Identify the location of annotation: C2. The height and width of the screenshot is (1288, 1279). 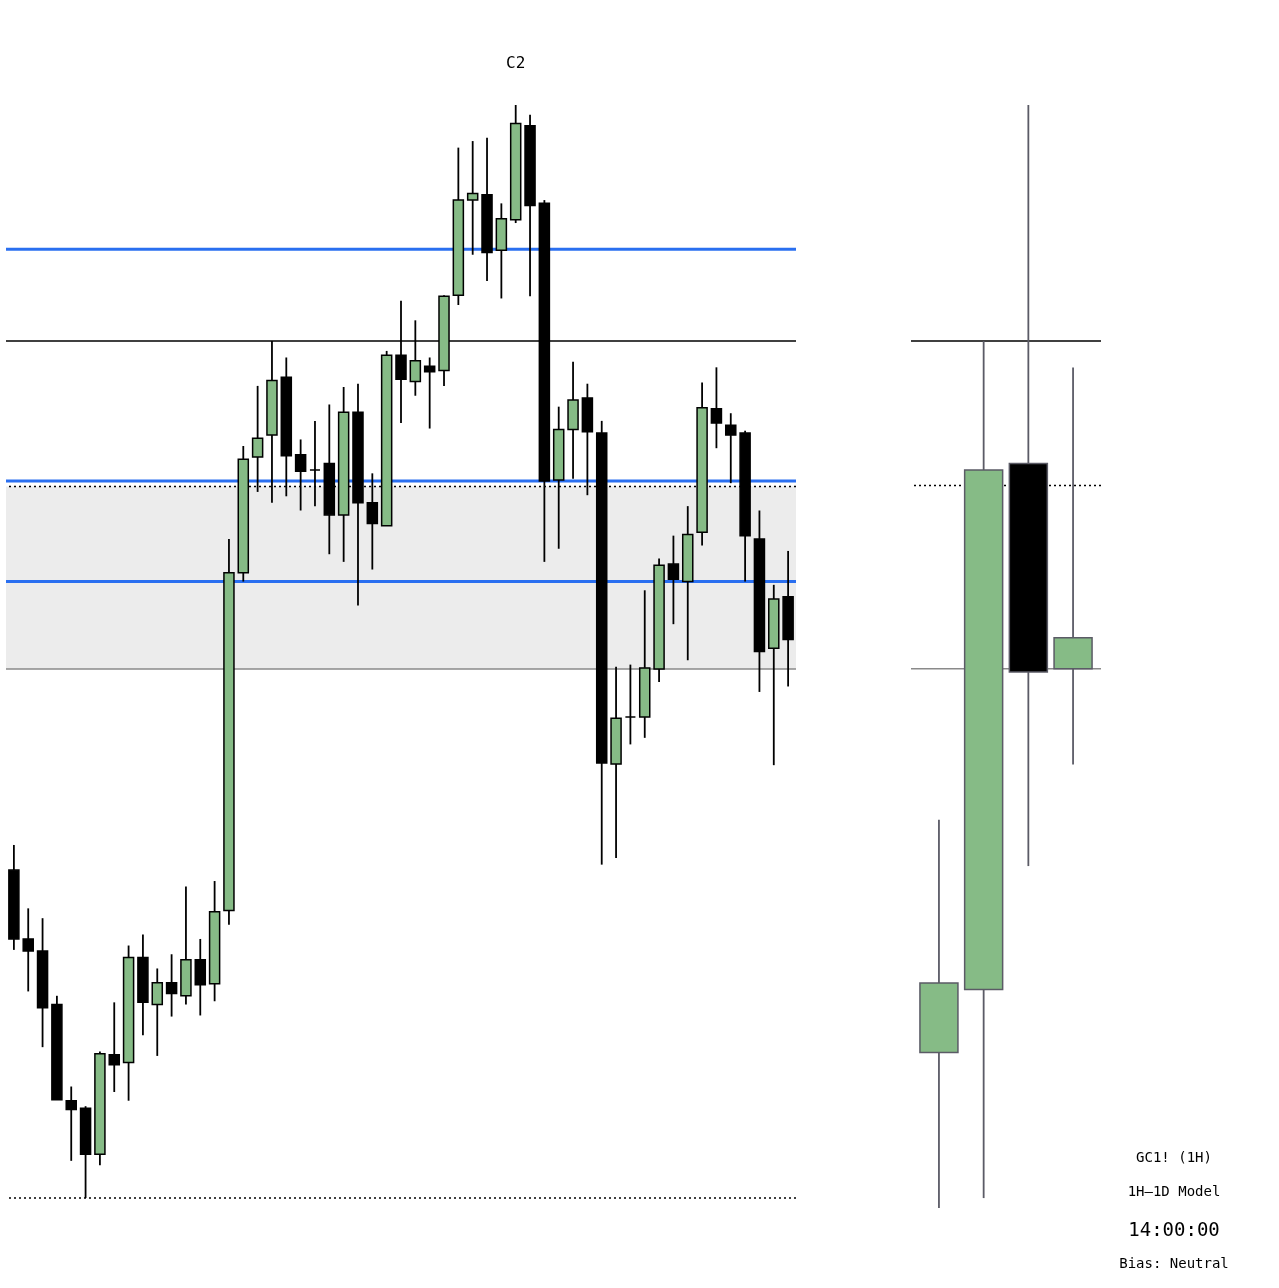
(516, 62).